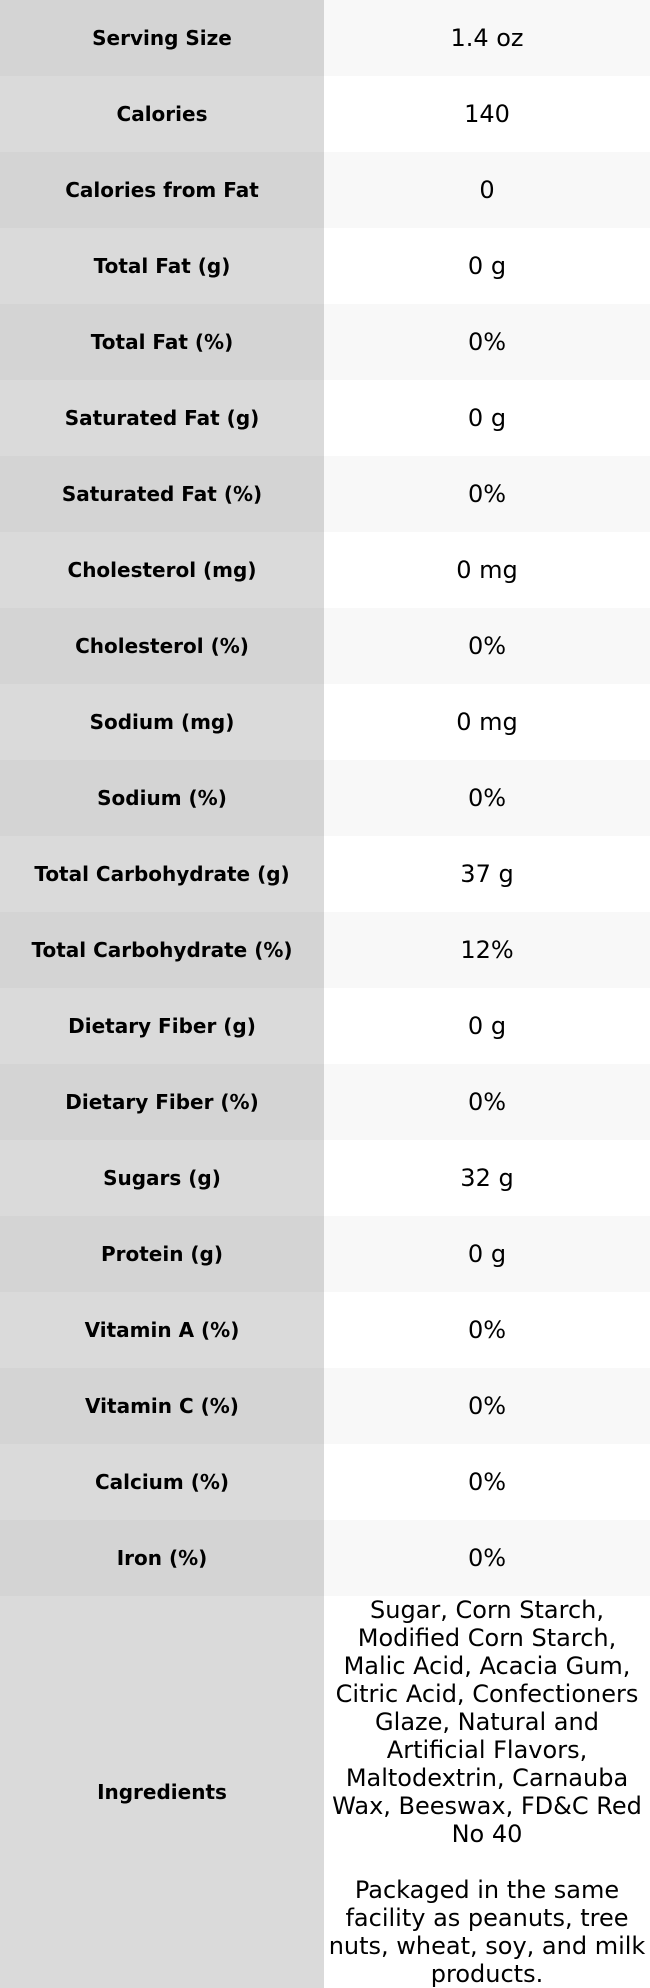 This screenshot has width=650, height=1988. What do you see at coordinates (162, 38) in the screenshot?
I see `row-label: Serving Size` at bounding box center [162, 38].